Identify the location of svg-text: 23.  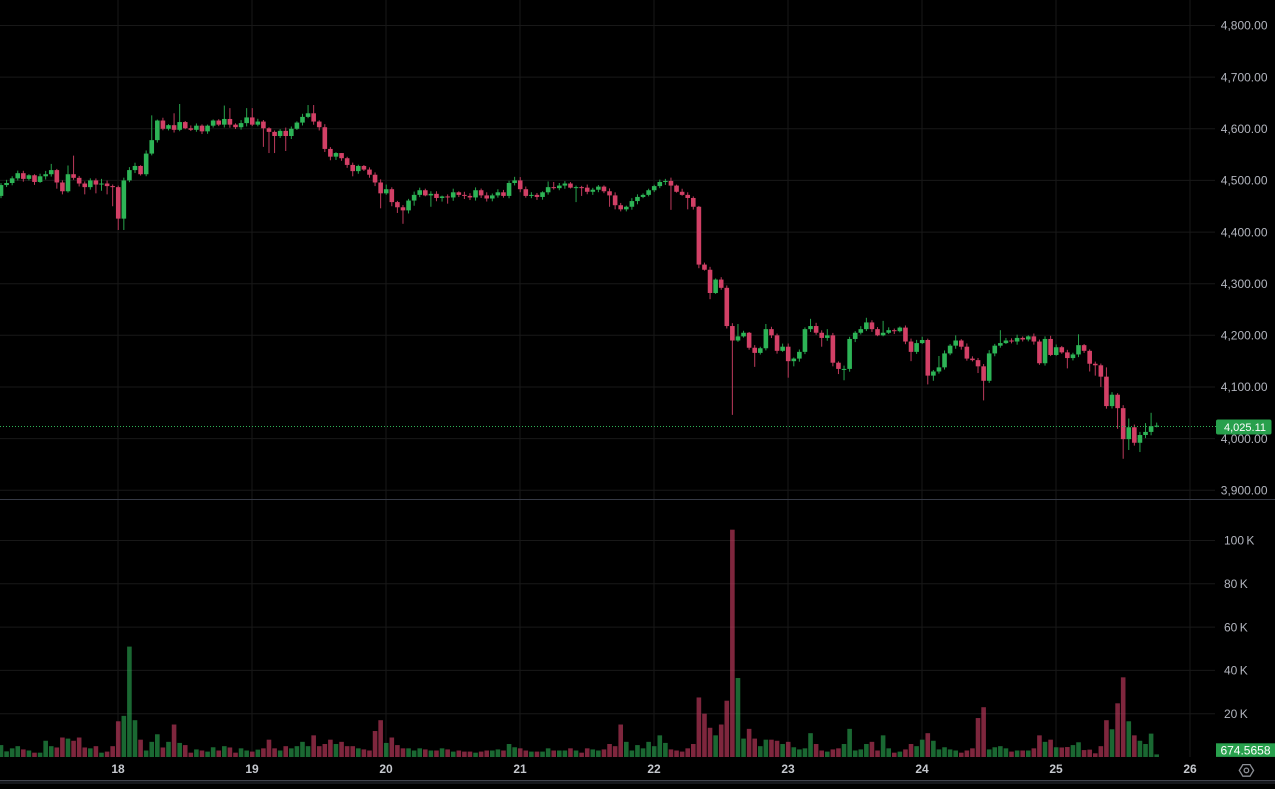
(788, 769).